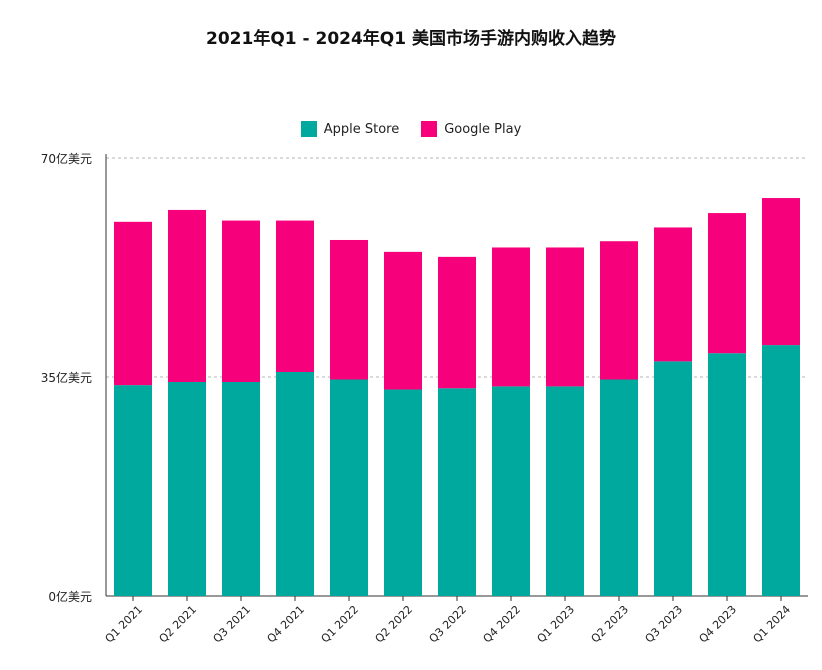  Describe the element at coordinates (448, 624) in the screenshot. I see `x-tick-label: Q3 2022` at that location.